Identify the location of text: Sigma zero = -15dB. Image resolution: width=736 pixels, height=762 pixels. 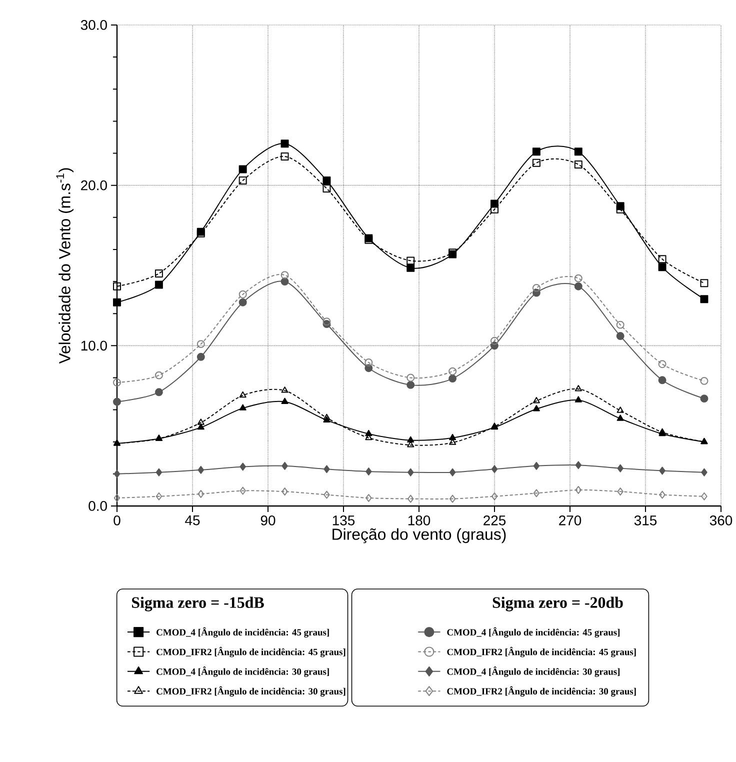
(198, 604).